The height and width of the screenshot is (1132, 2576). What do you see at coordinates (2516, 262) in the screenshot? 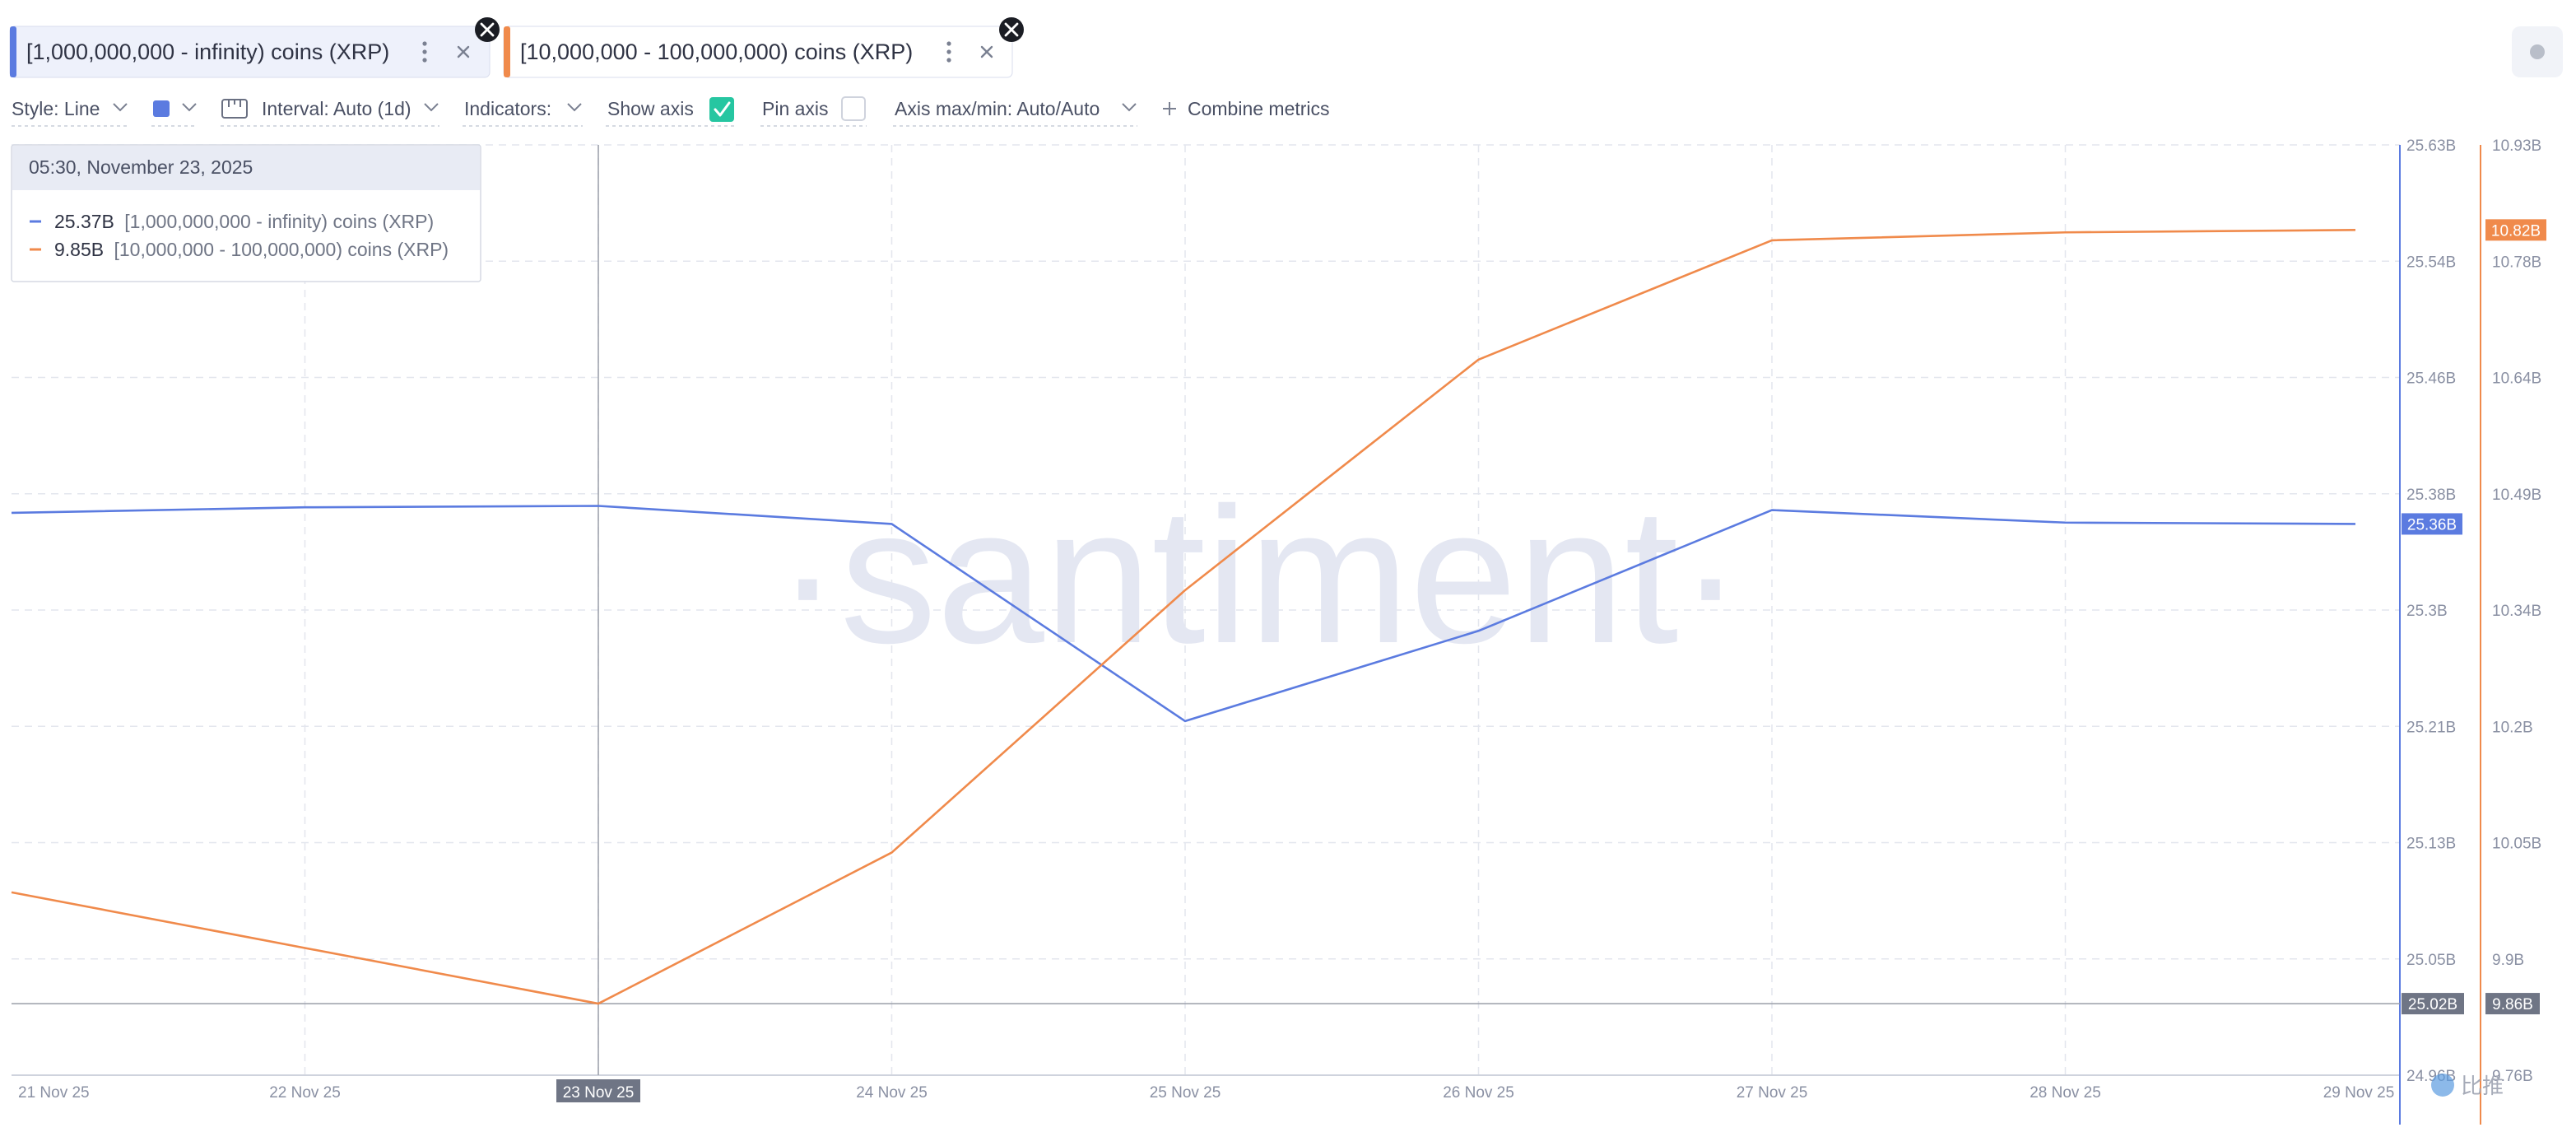
I see `y-right-tick-label: 10.78B` at bounding box center [2516, 262].